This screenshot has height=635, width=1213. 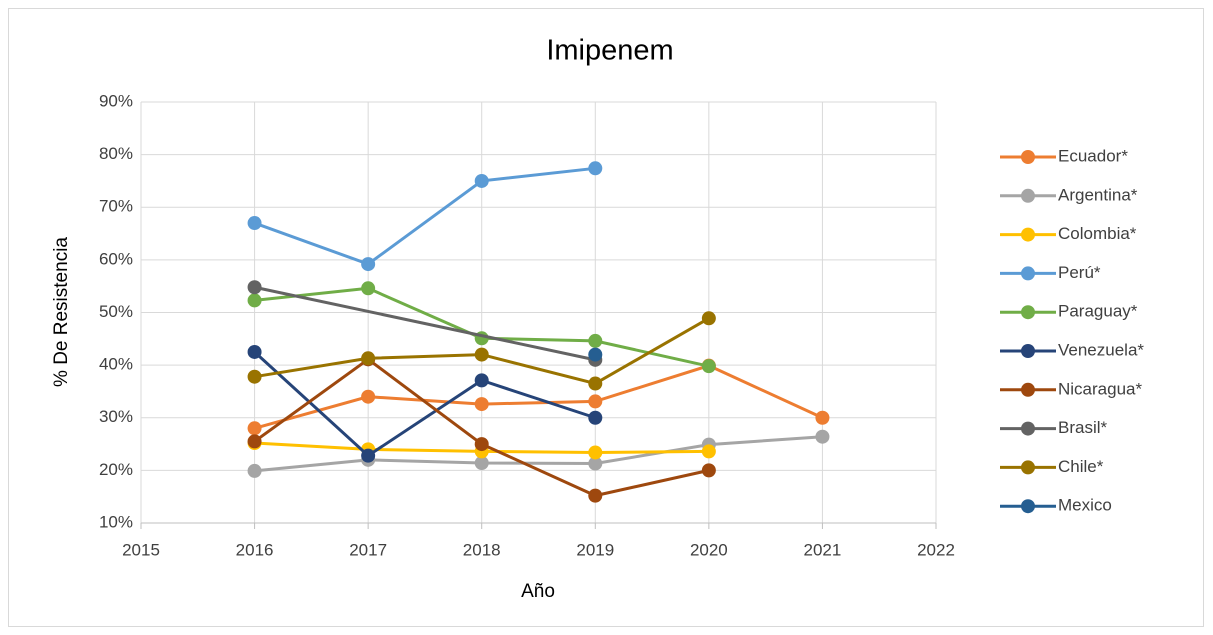 I want to click on x-tick-label: 2022, so click(x=936, y=549).